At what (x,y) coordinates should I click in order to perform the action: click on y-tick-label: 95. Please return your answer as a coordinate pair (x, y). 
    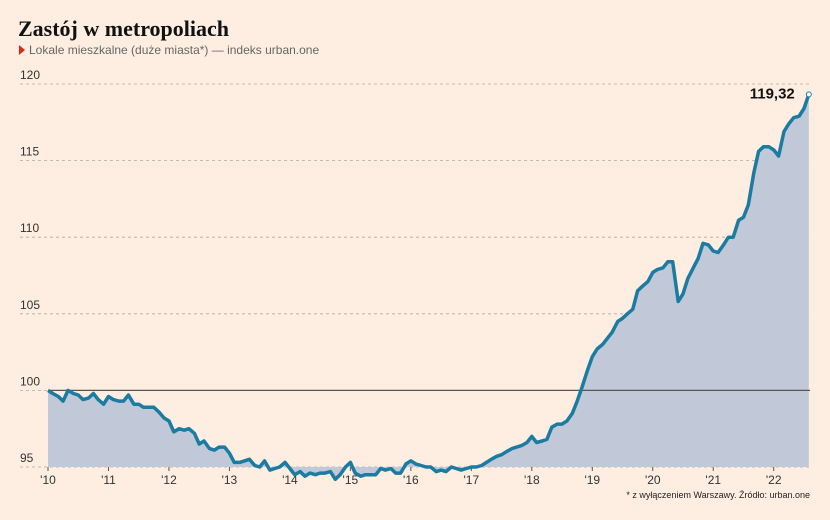
    Looking at the image, I should click on (27, 458).